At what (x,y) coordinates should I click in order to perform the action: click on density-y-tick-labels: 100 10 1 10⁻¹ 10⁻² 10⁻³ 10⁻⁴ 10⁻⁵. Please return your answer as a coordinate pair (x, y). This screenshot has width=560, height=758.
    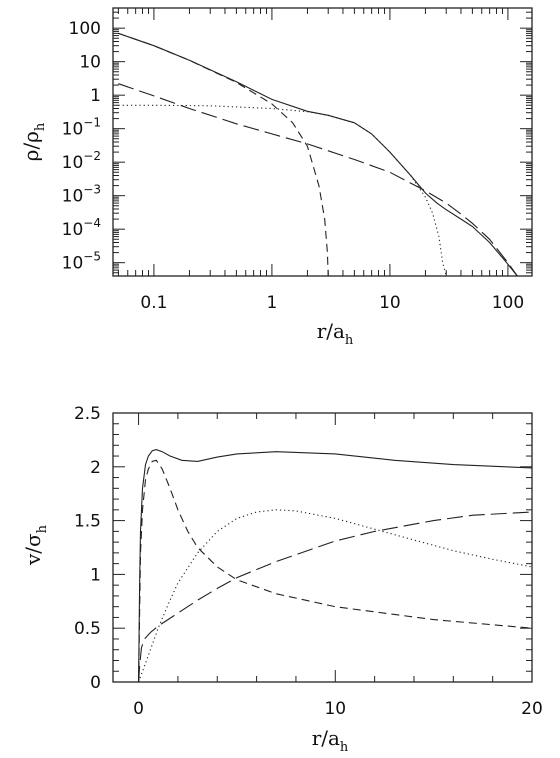
    Looking at the image, I should click on (81, 146).